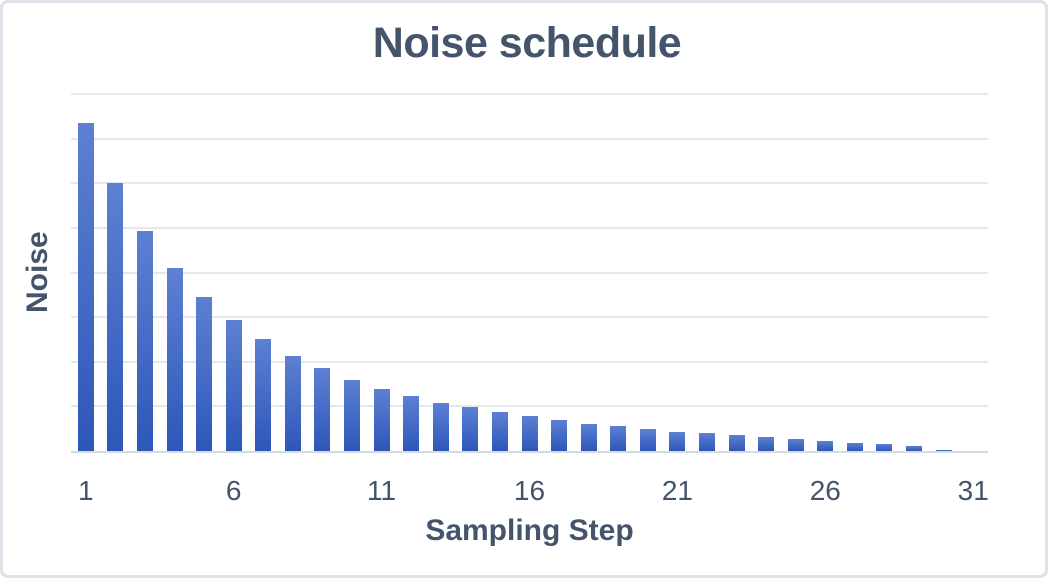 This screenshot has height=578, width=1048. I want to click on x-tick-label: 26, so click(825, 490).